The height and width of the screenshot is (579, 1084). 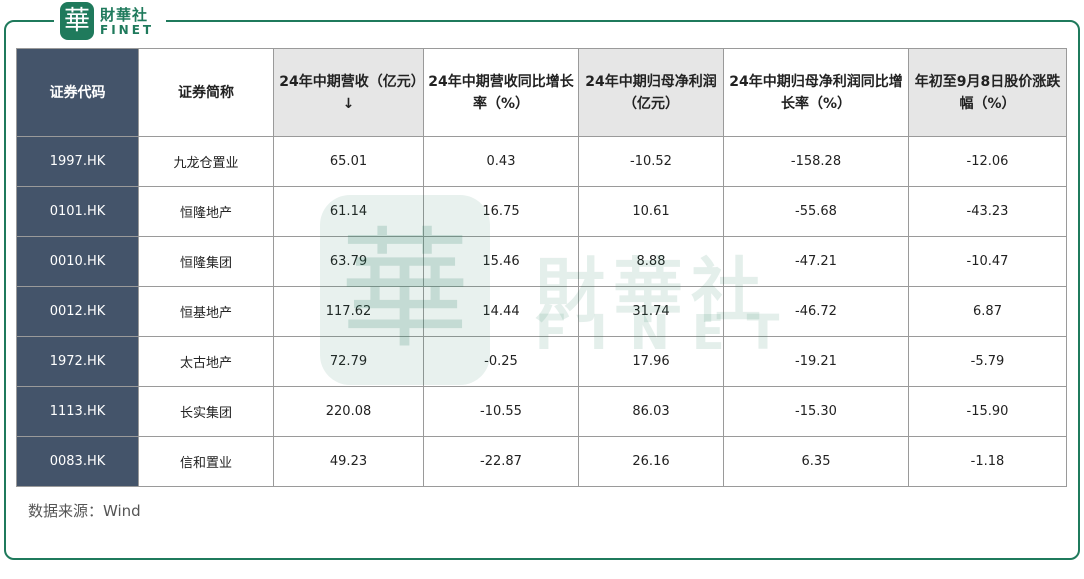 What do you see at coordinates (987, 211) in the screenshot?
I see `table-cell: -43.23` at bounding box center [987, 211].